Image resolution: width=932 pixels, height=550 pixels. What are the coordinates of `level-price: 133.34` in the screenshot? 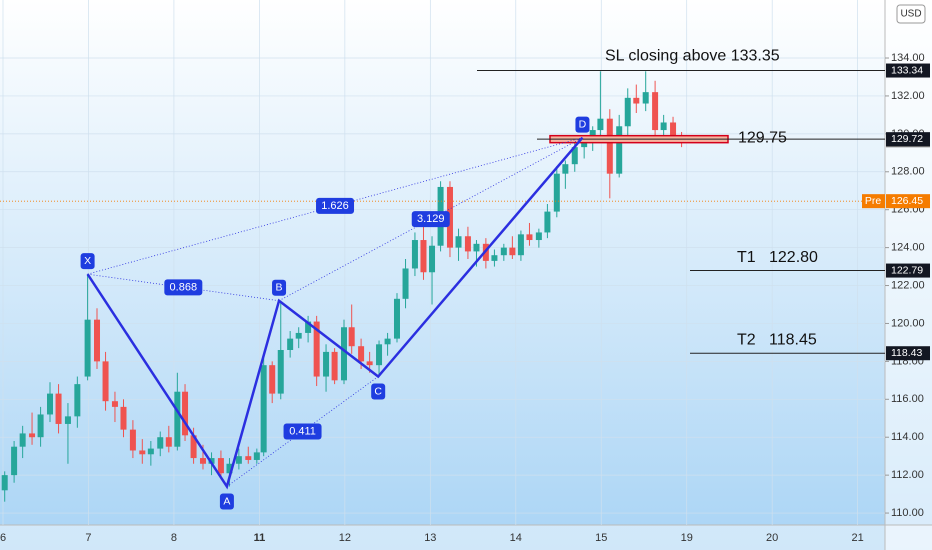 It's located at (907, 70).